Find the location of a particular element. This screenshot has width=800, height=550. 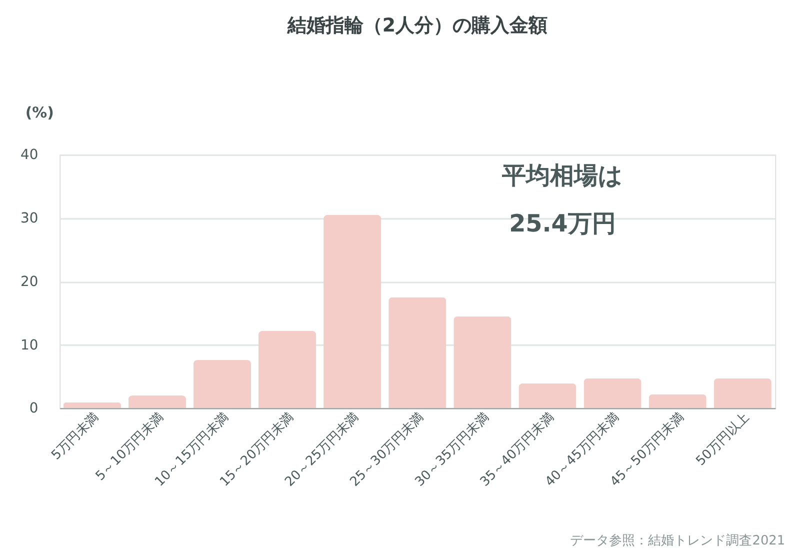

chart-title: 結婚指輪（2人分）の購入金額 is located at coordinates (417, 25).